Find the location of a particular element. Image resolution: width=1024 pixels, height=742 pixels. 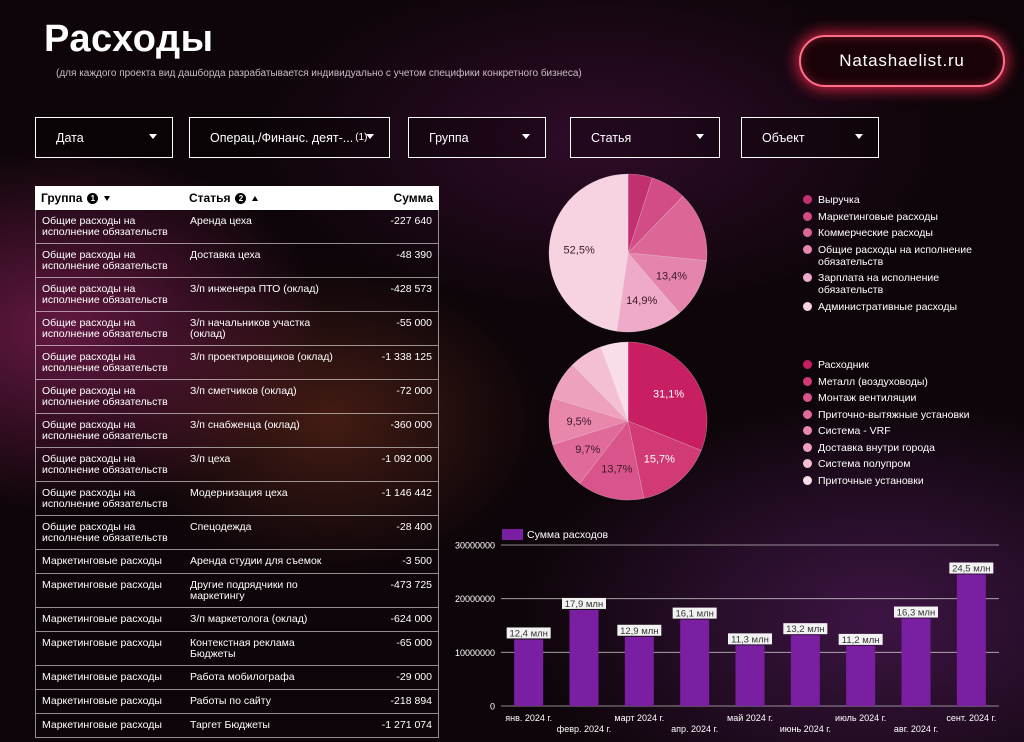

x-tick-label: сент. 2024 г. is located at coordinates (971, 718).